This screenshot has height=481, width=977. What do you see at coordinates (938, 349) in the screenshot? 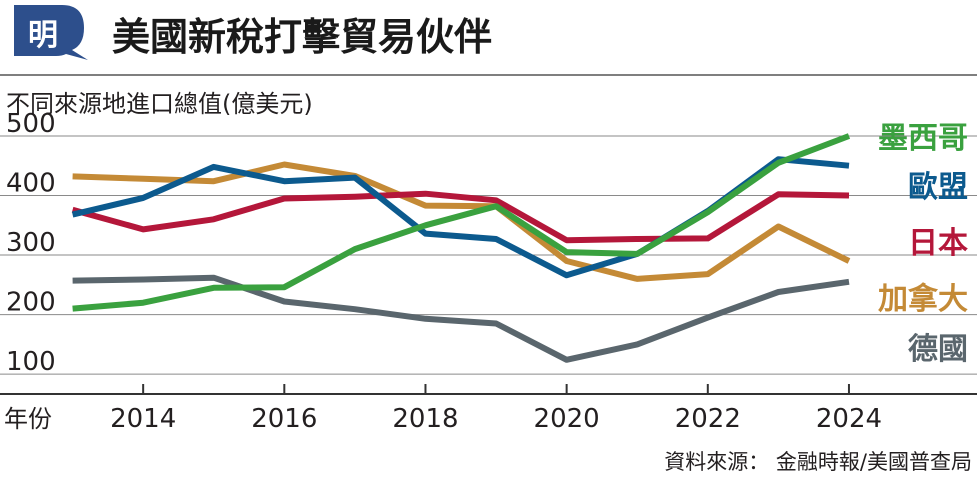
I see `legend-label: 德國` at bounding box center [938, 349].